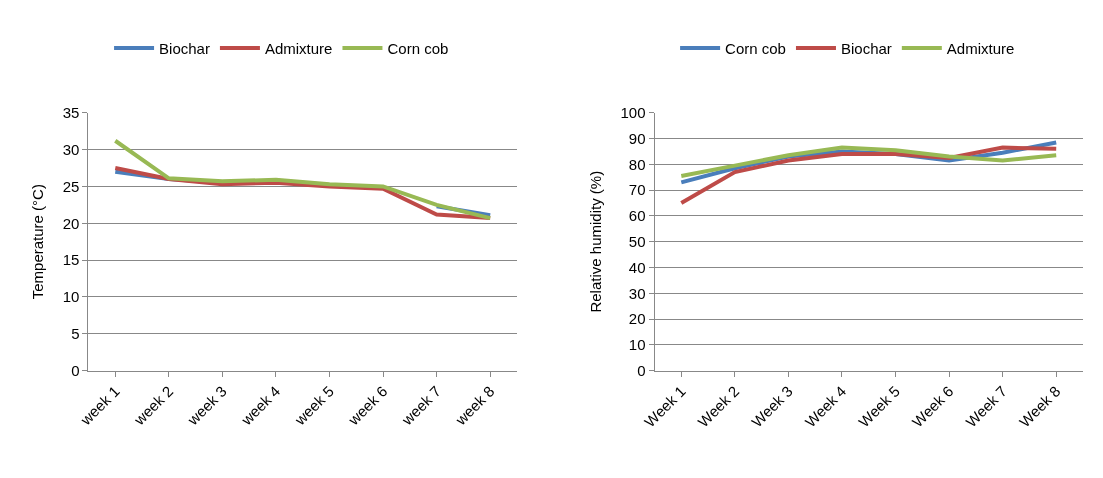  What do you see at coordinates (637, 216) in the screenshot?
I see `y-tick-label: 60` at bounding box center [637, 216].